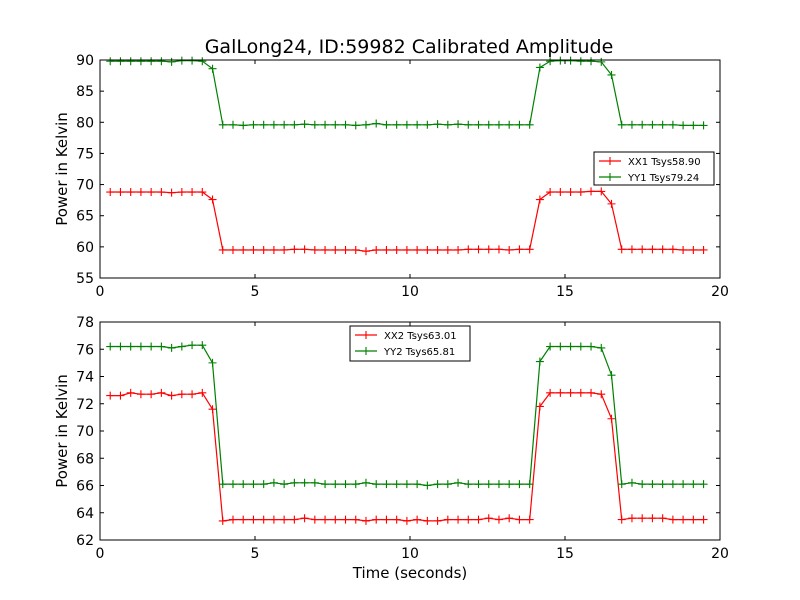  What do you see at coordinates (410, 292) in the screenshot?
I see `x-tick-label: 10` at bounding box center [410, 292].